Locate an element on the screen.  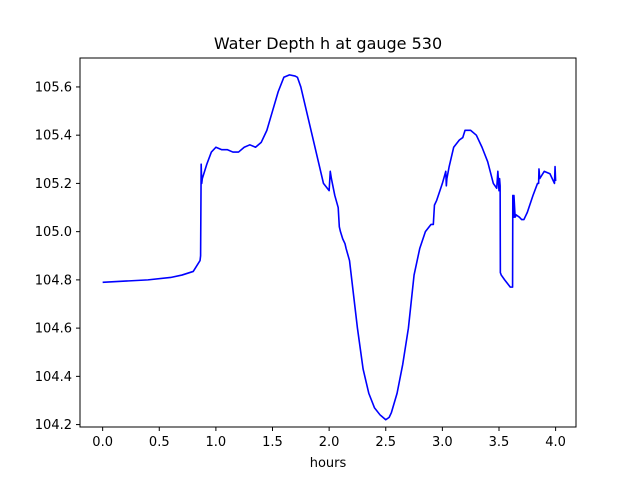
x-tick-label: 2.5 is located at coordinates (385, 442).